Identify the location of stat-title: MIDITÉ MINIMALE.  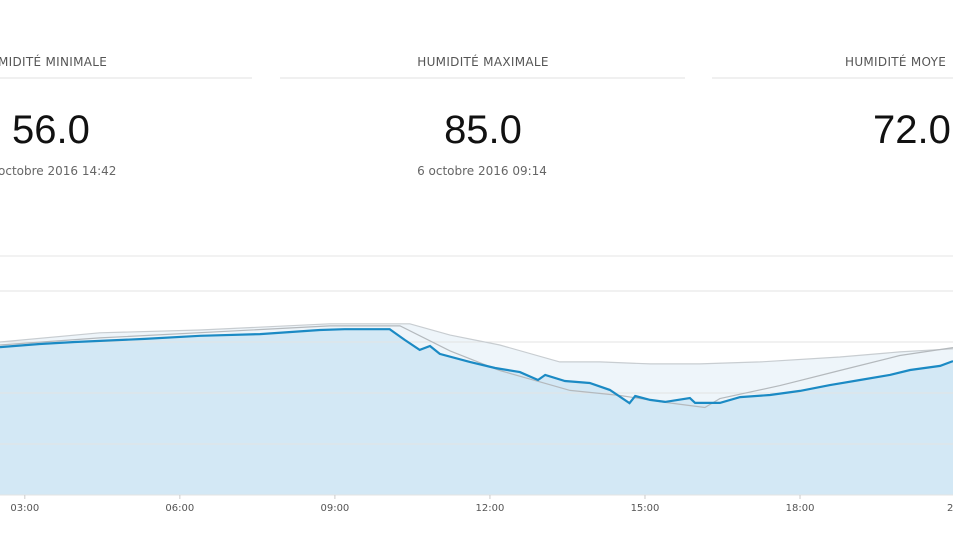
(53, 61).